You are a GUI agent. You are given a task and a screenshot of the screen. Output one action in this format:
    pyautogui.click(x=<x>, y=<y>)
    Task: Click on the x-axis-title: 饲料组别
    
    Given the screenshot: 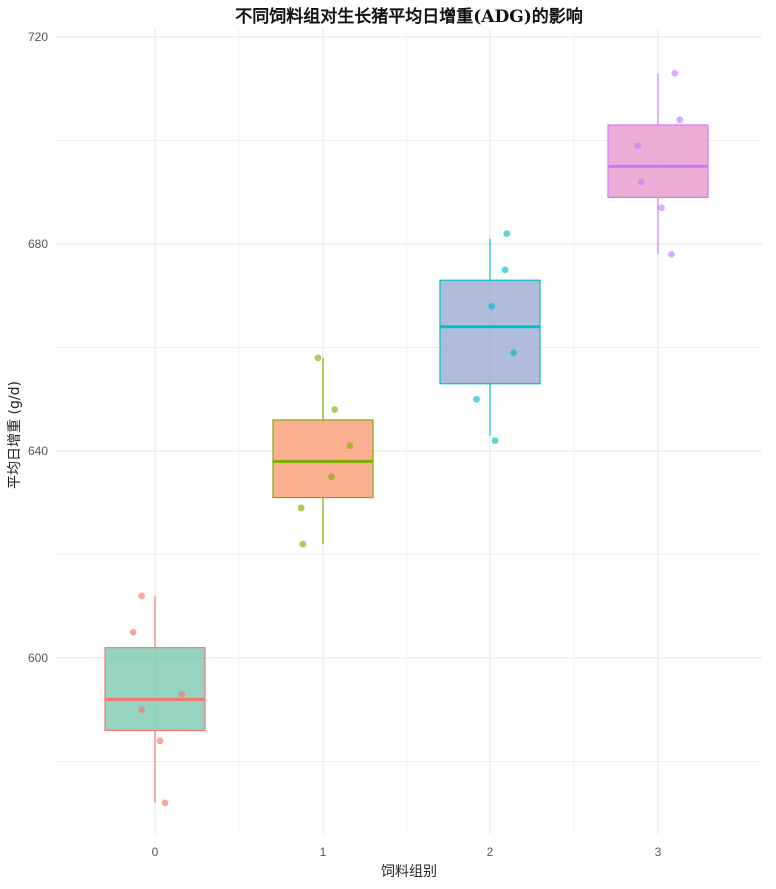 What is the action you would take?
    pyautogui.click(x=409, y=872)
    